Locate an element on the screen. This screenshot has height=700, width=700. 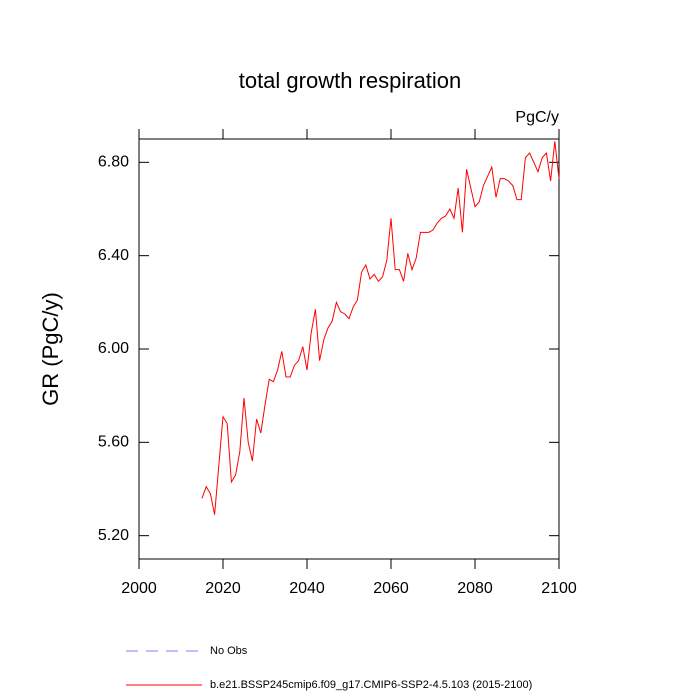
y-tick-label: 6.40 is located at coordinates (113, 255).